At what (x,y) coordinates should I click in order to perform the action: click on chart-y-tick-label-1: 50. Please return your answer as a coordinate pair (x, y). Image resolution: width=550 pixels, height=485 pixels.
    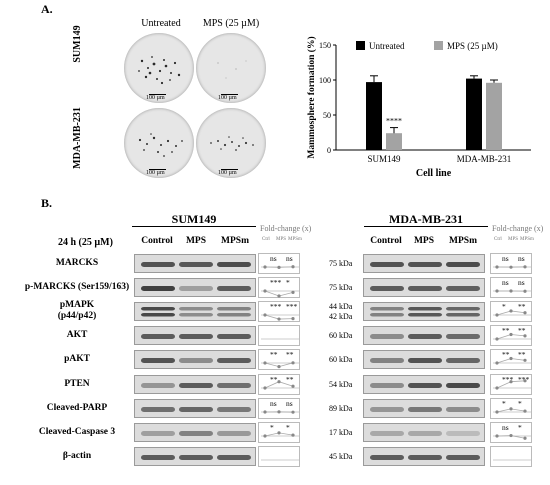
    Looking at the image, I should click on (327, 115).